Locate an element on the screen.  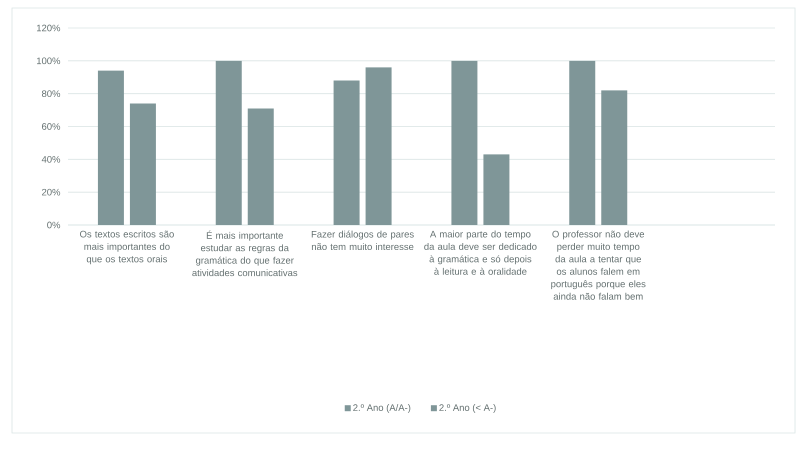
y-tick-label: 100% is located at coordinates (48, 60).